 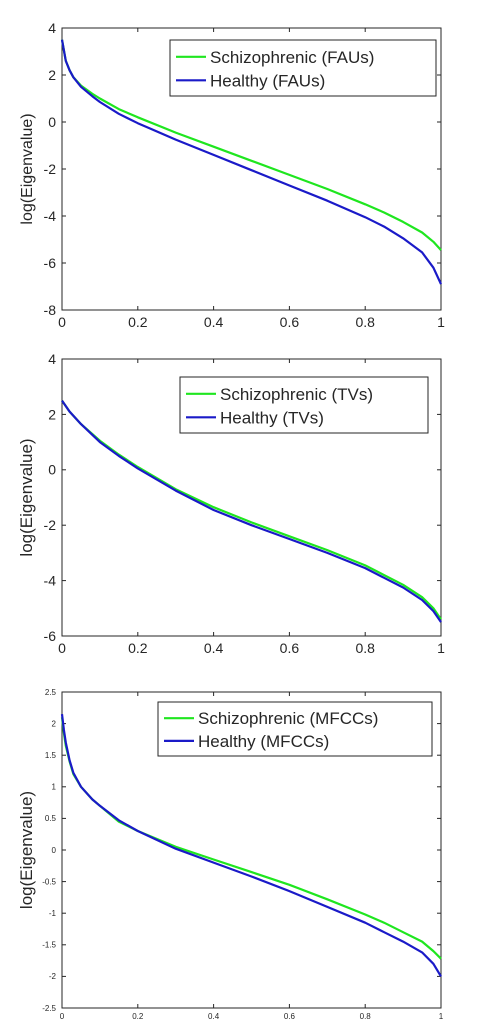 I want to click on y-tick-label: 2.5, so click(x=51, y=692).